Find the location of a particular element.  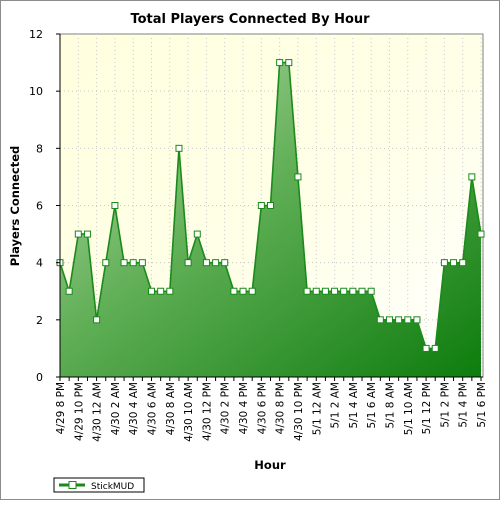

x-tick-label: 5/1 4 AM is located at coordinates (354, 405).